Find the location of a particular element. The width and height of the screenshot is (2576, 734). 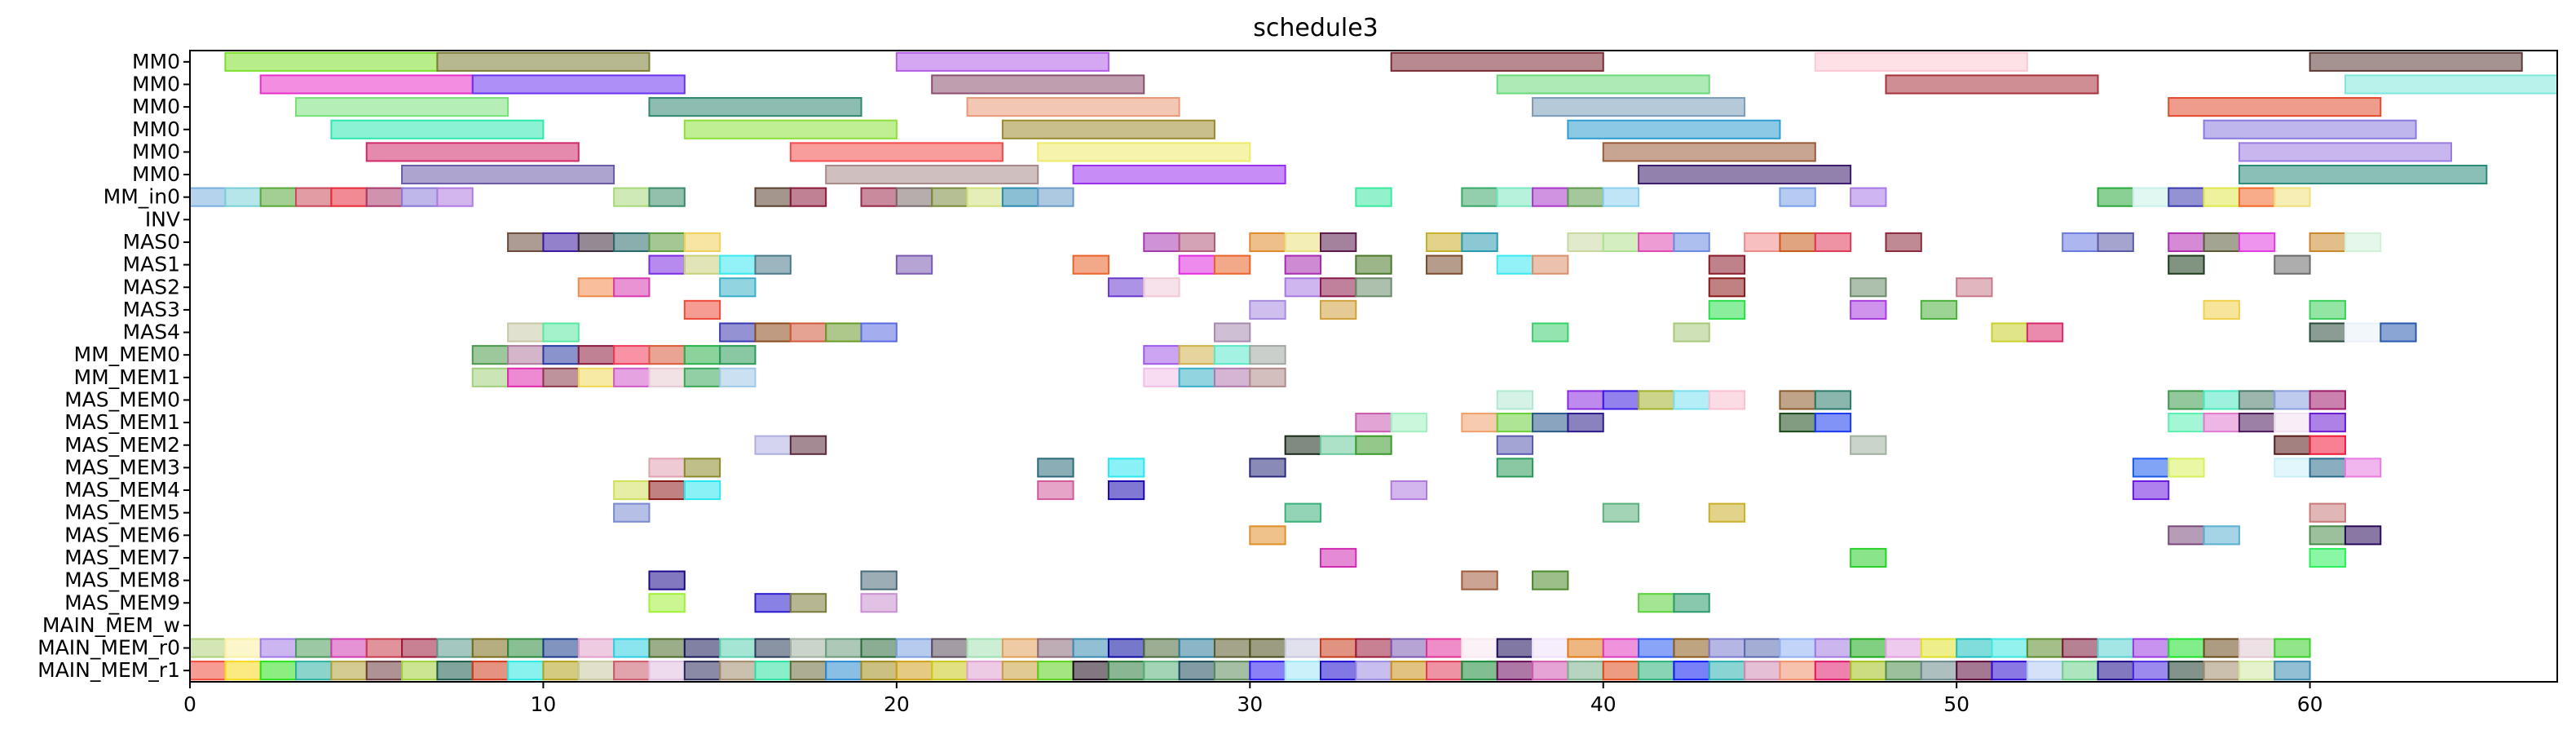

y-tick-label: MAS_MEM6 is located at coordinates (122, 534).